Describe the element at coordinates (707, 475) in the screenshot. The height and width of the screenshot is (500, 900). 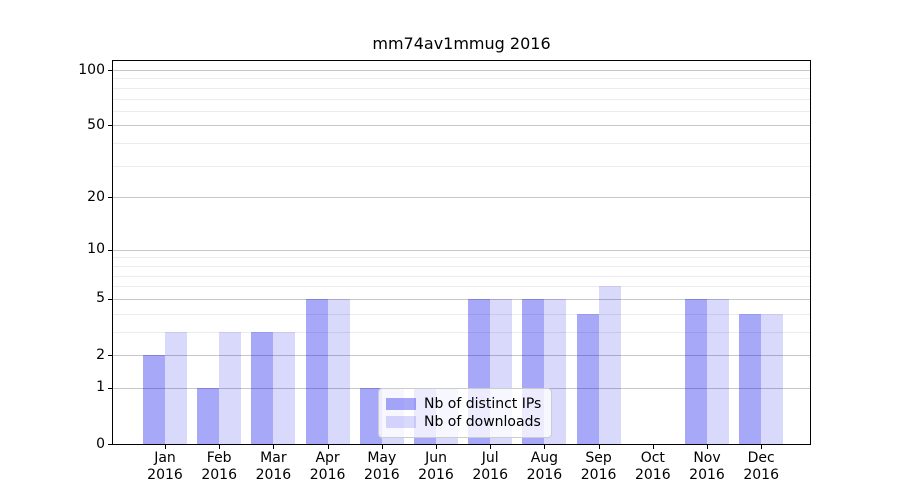
I see `xtick-label-year-nov-2016: 2016` at that location.